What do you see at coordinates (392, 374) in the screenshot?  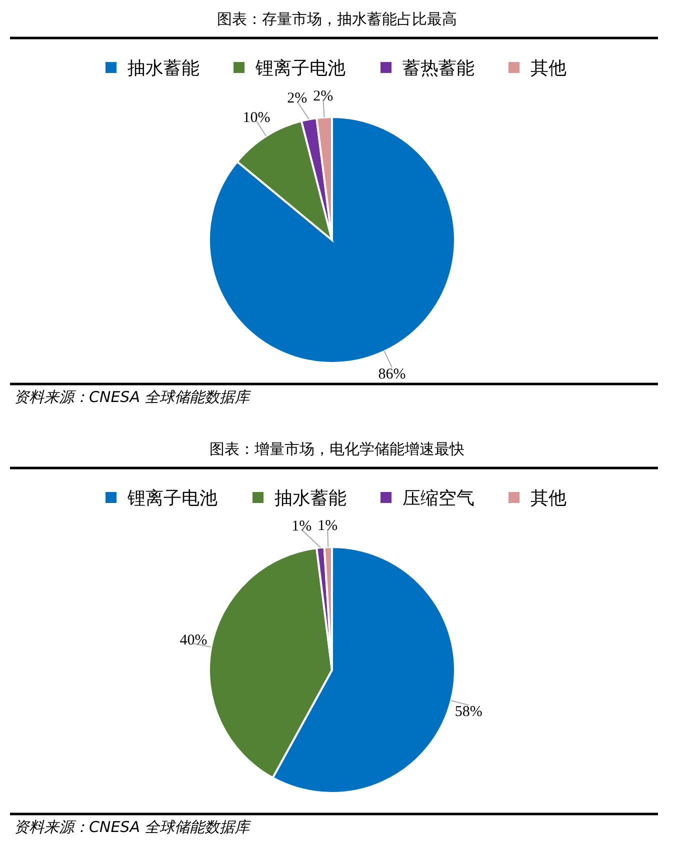 I see `data-label: 86%` at bounding box center [392, 374].